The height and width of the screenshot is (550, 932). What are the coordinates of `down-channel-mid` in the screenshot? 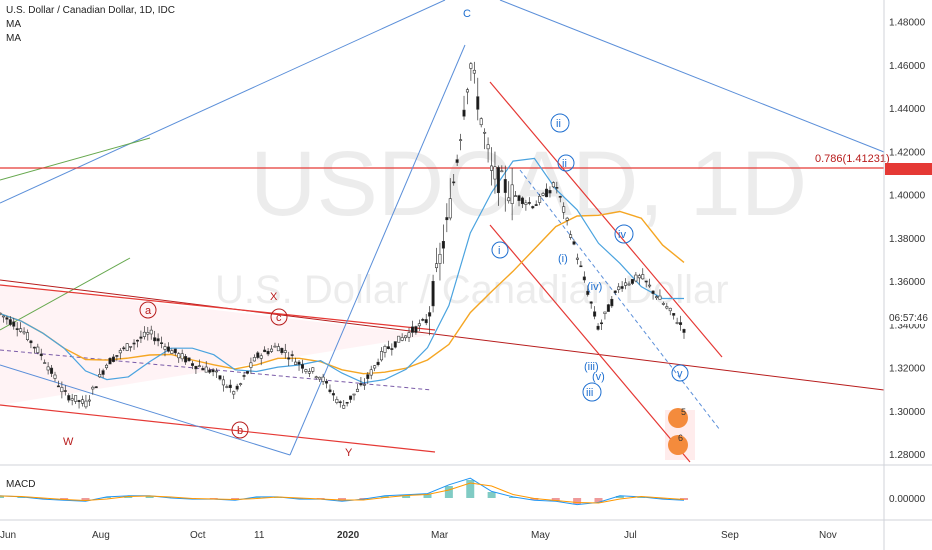 It's located at (620, 300).